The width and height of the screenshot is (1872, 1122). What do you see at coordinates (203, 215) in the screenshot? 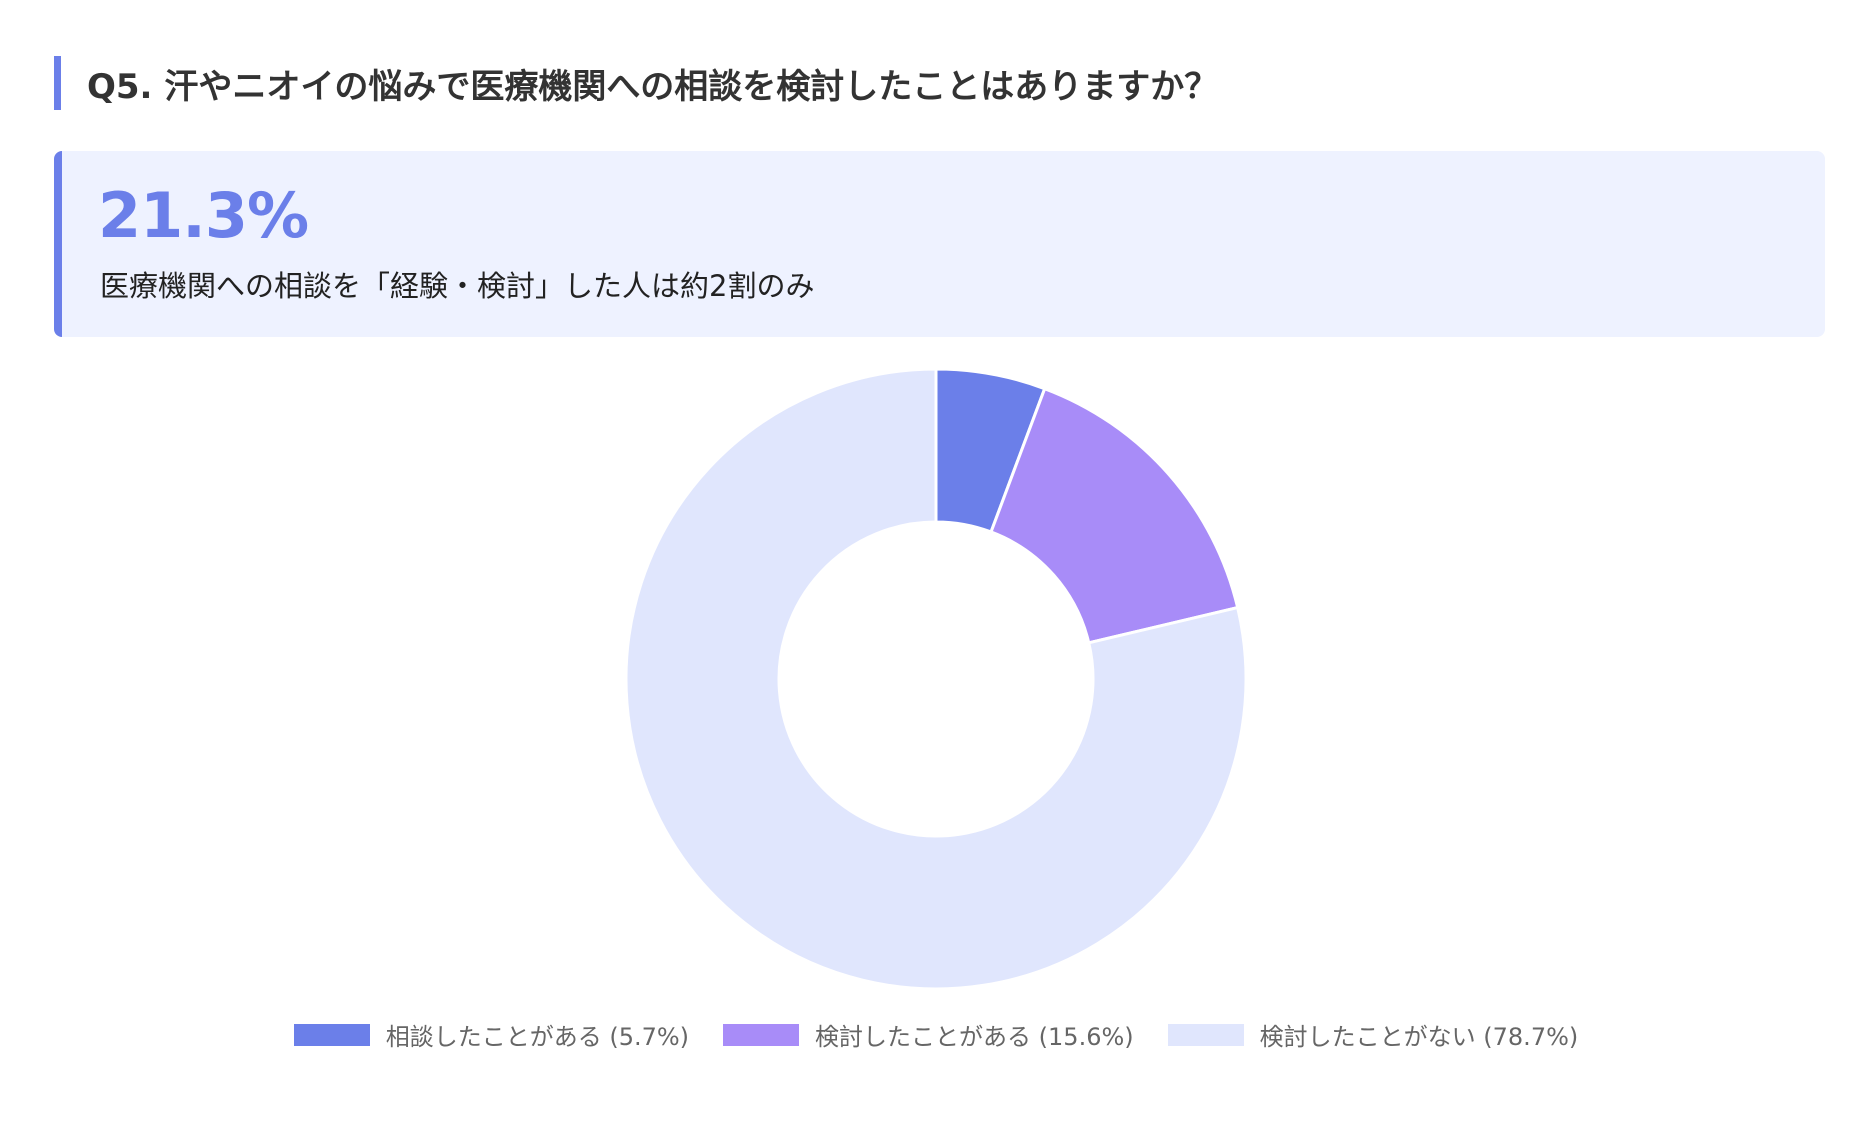
I see `highlight-value: 21.3%` at bounding box center [203, 215].